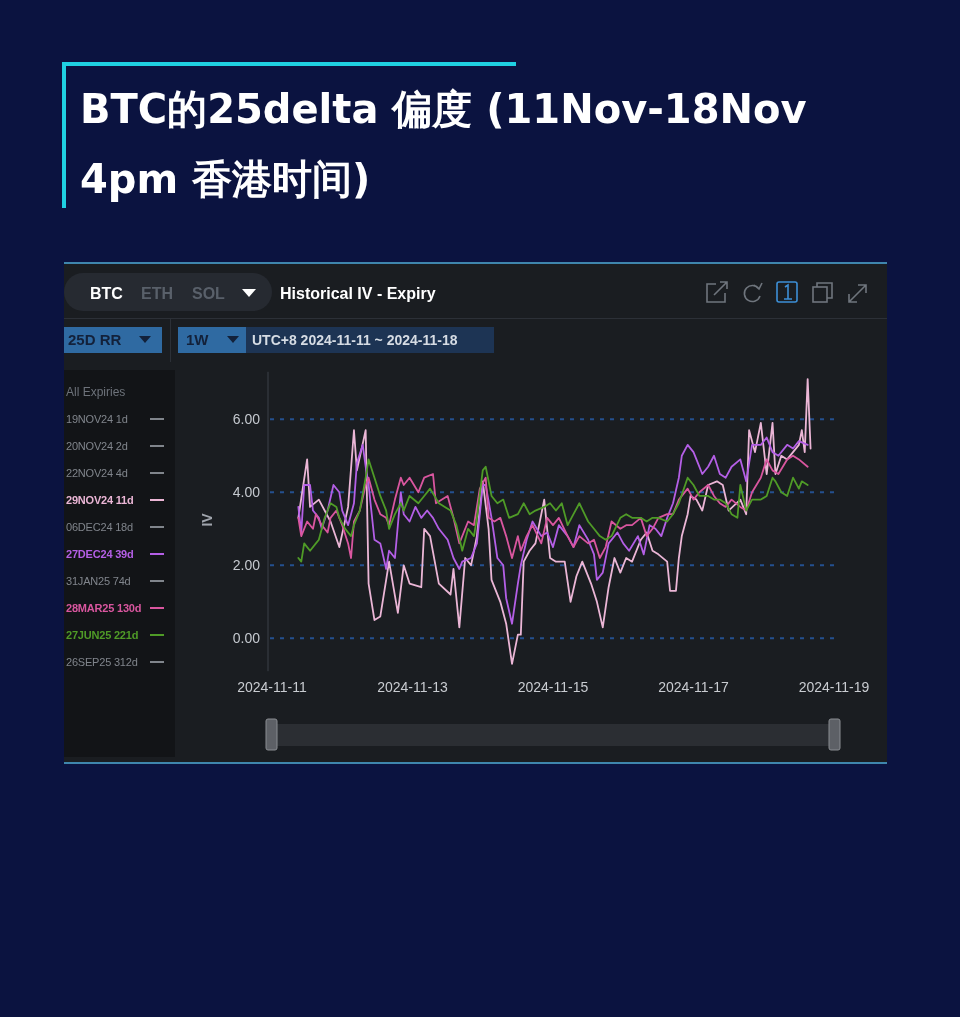 The width and height of the screenshot is (960, 1017). Describe the element at coordinates (102, 662) in the screenshot. I see `legend-label: 26SEP25 312d` at that location.